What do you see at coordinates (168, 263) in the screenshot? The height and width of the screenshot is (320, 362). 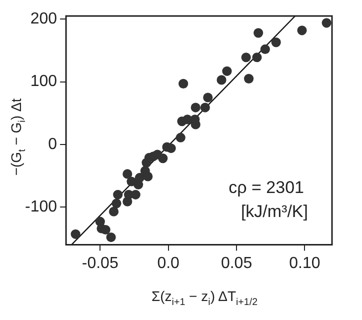 I see `x-tick-label: 0.0` at bounding box center [168, 263].